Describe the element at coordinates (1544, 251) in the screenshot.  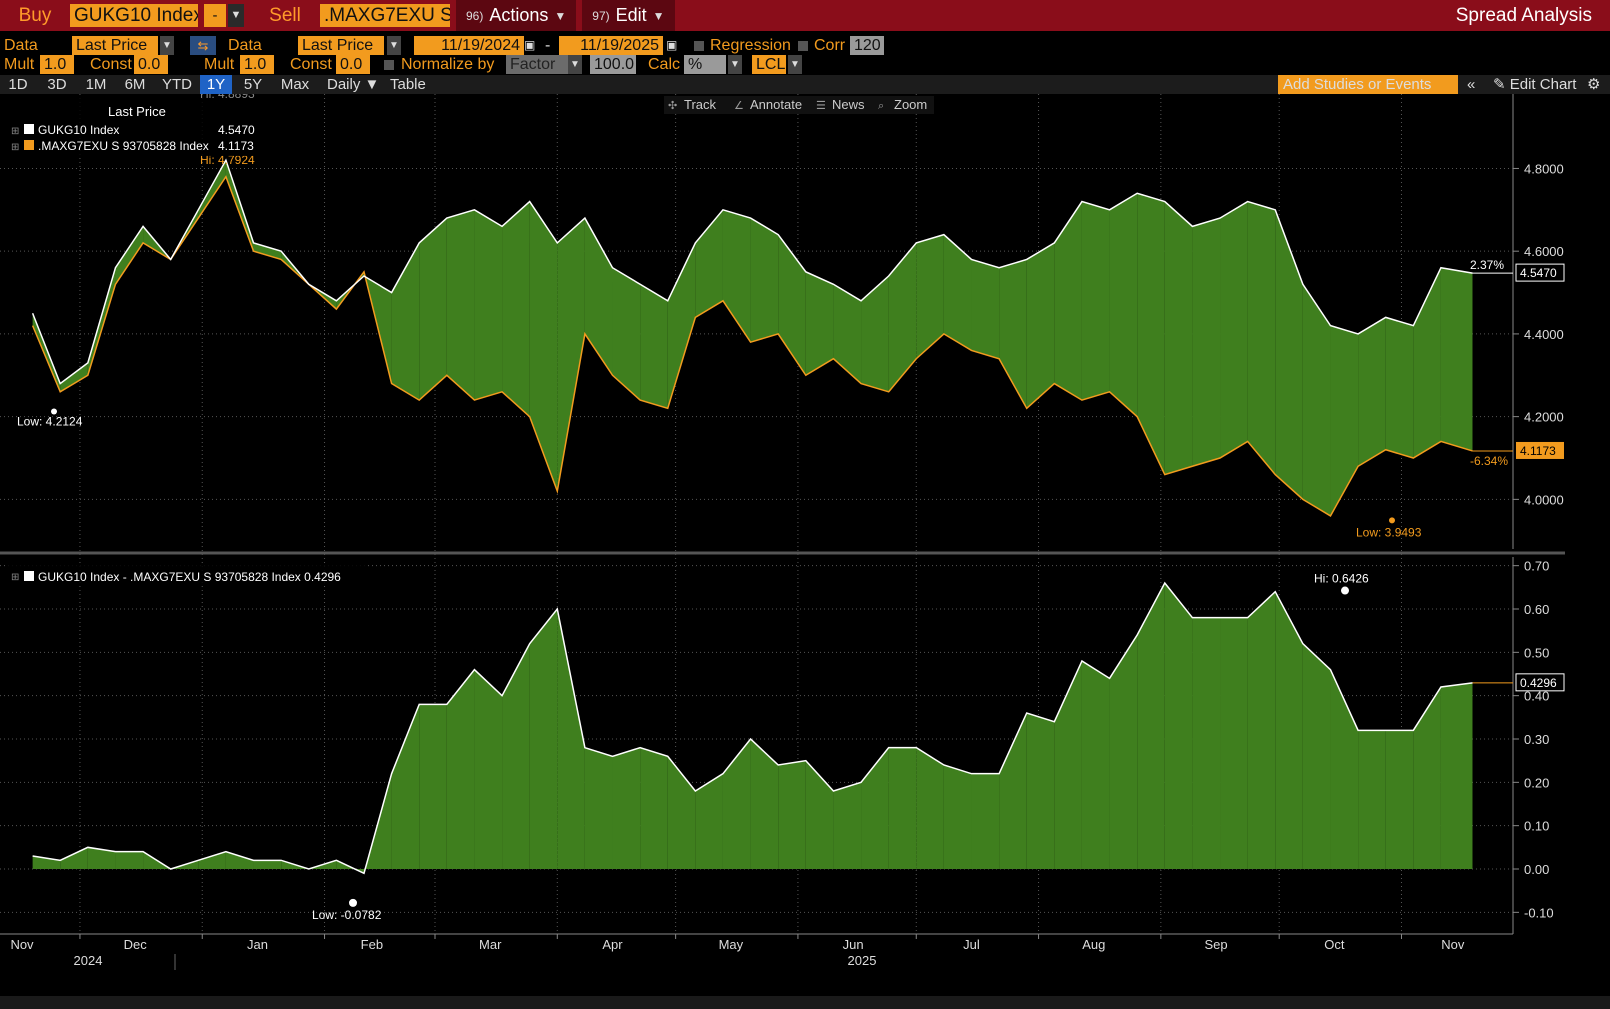
I see `y-tick-label: 4.6000` at that location.